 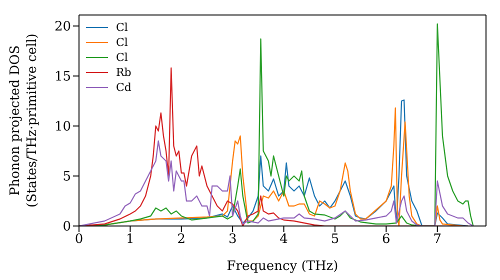 What do you see at coordinates (437, 240) in the screenshot?
I see `x-tick-label: 7` at bounding box center [437, 240].